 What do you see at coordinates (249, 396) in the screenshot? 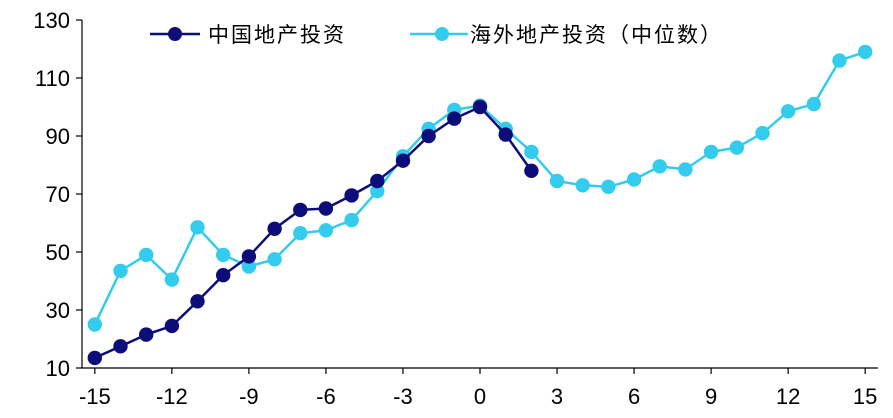
I see `x-tick-label: -9` at bounding box center [249, 396].